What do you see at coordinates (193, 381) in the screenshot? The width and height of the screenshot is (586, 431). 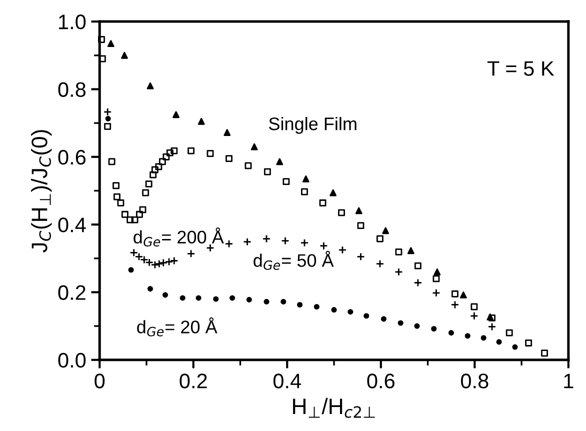 I see `x-tick-label: 0.2` at bounding box center [193, 381].